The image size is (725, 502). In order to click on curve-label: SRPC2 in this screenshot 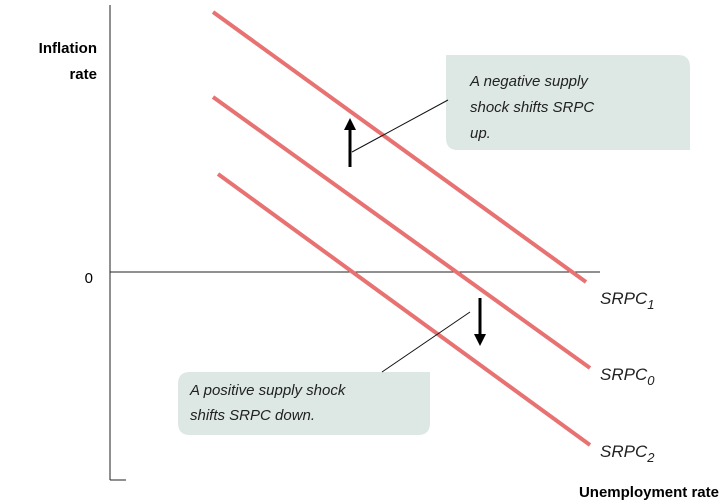, I will do `click(627, 453)`.